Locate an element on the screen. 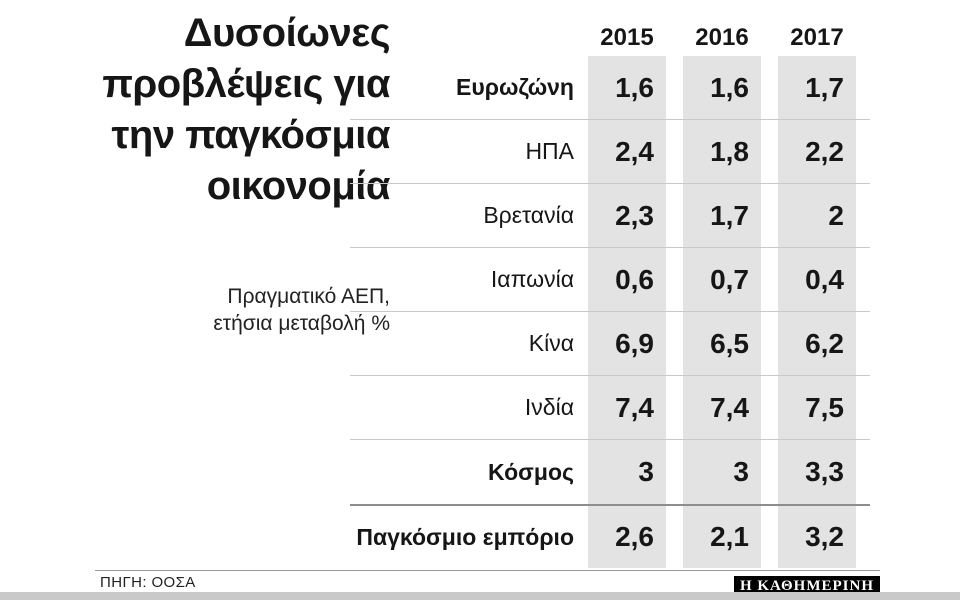  cell-value: 2,3 is located at coordinates (627, 215).